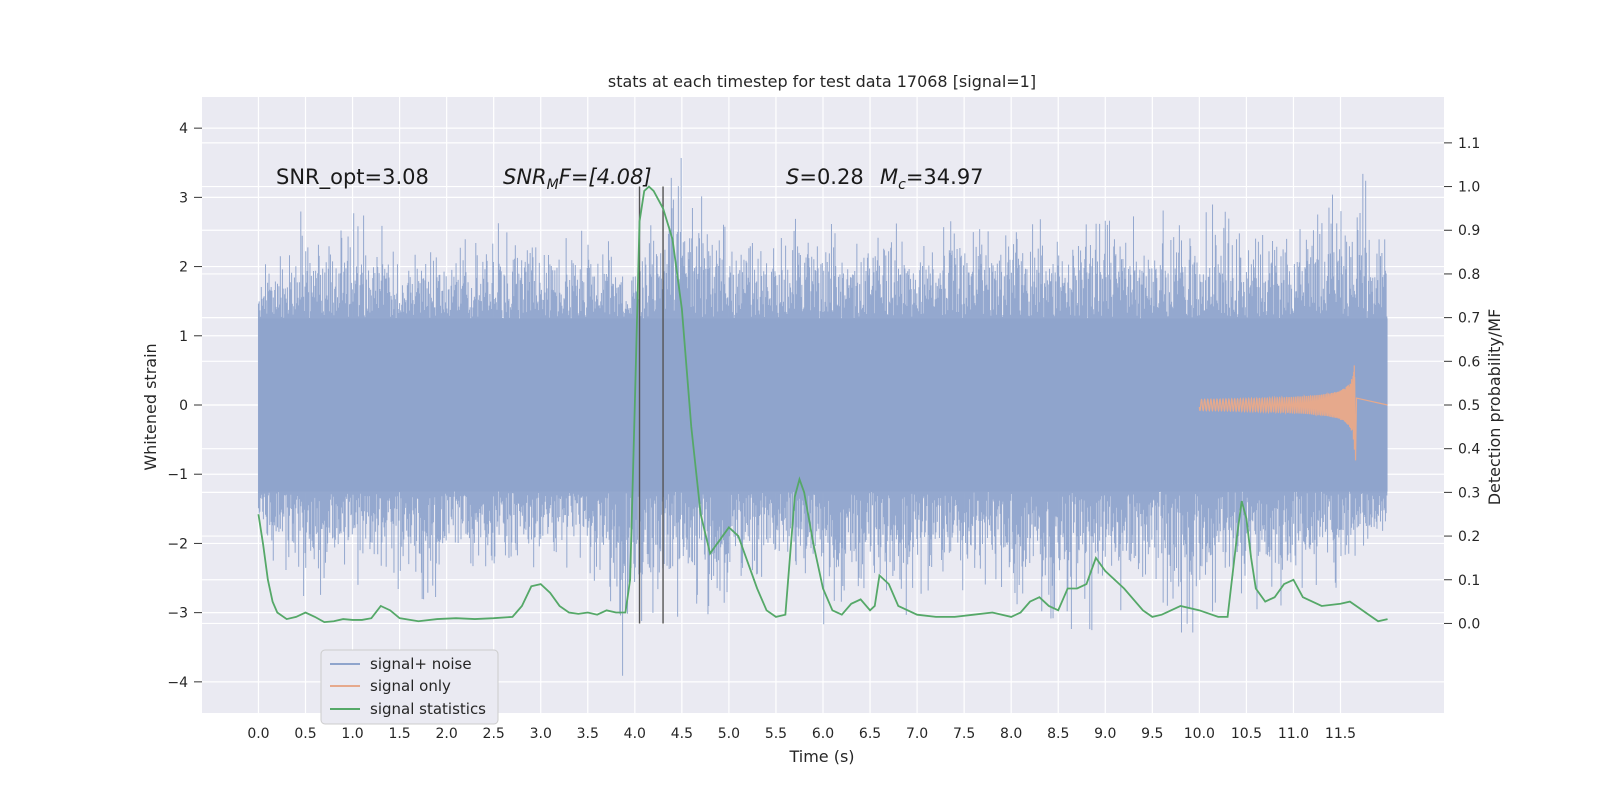 The image size is (1600, 800). Describe the element at coordinates (1011, 734) in the screenshot. I see `x-tick-label: 8.0` at that location.